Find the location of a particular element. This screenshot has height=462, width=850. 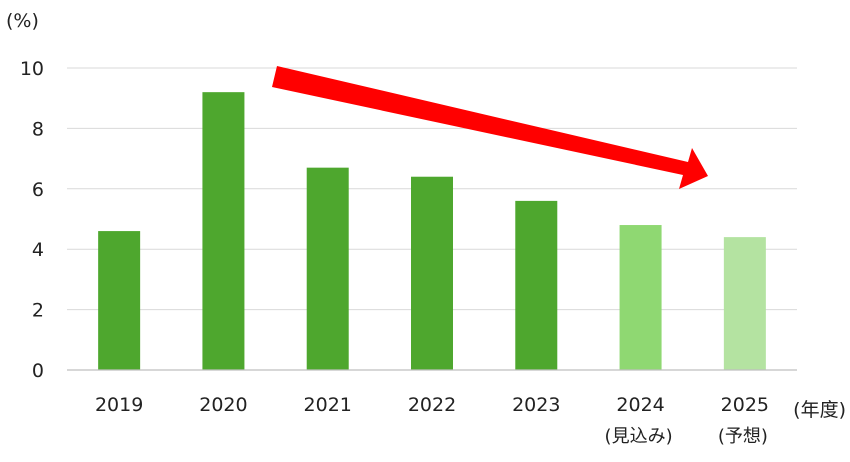

trend-arrow is located at coordinates (490, 127).